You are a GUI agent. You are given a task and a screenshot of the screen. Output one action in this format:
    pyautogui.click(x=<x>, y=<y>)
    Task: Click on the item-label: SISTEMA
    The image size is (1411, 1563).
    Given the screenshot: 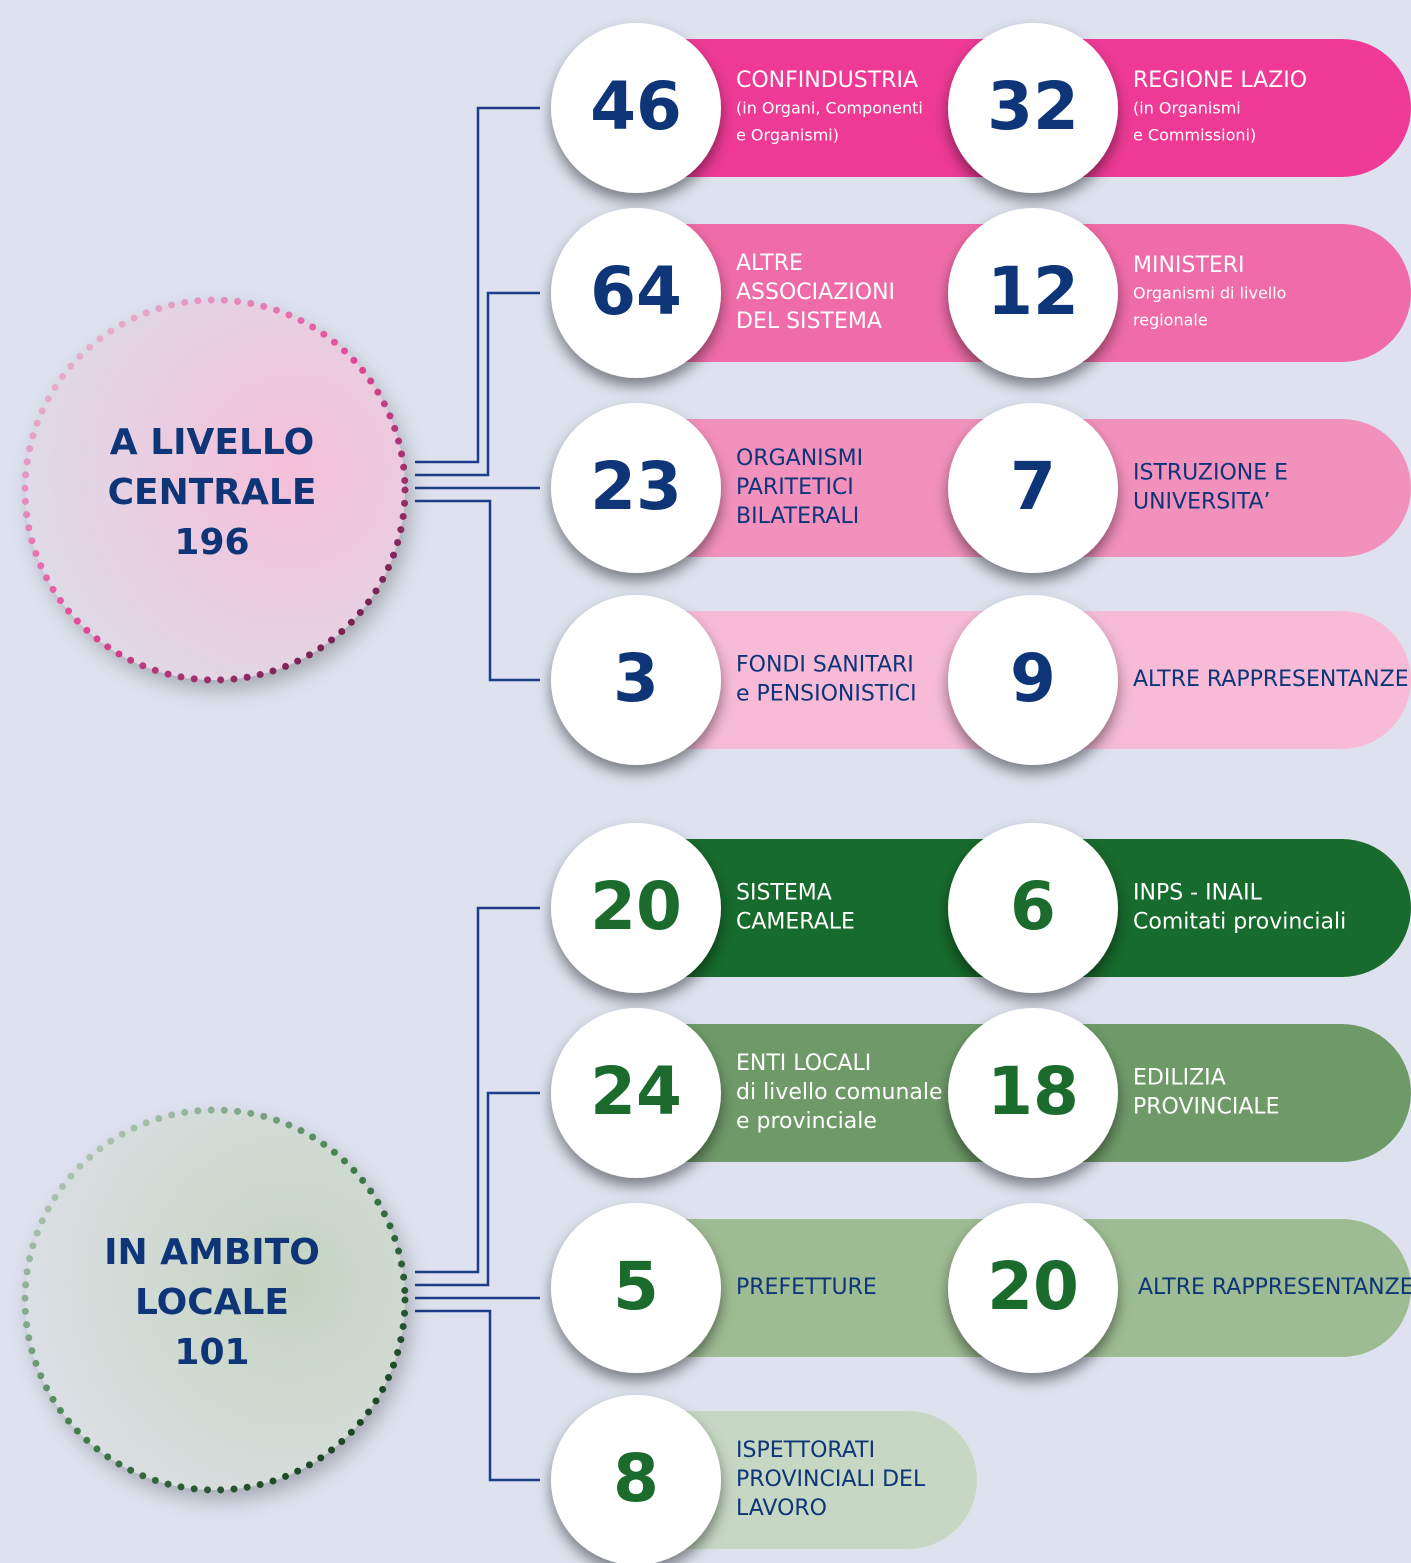 What is the action you would take?
    pyautogui.click(x=784, y=893)
    